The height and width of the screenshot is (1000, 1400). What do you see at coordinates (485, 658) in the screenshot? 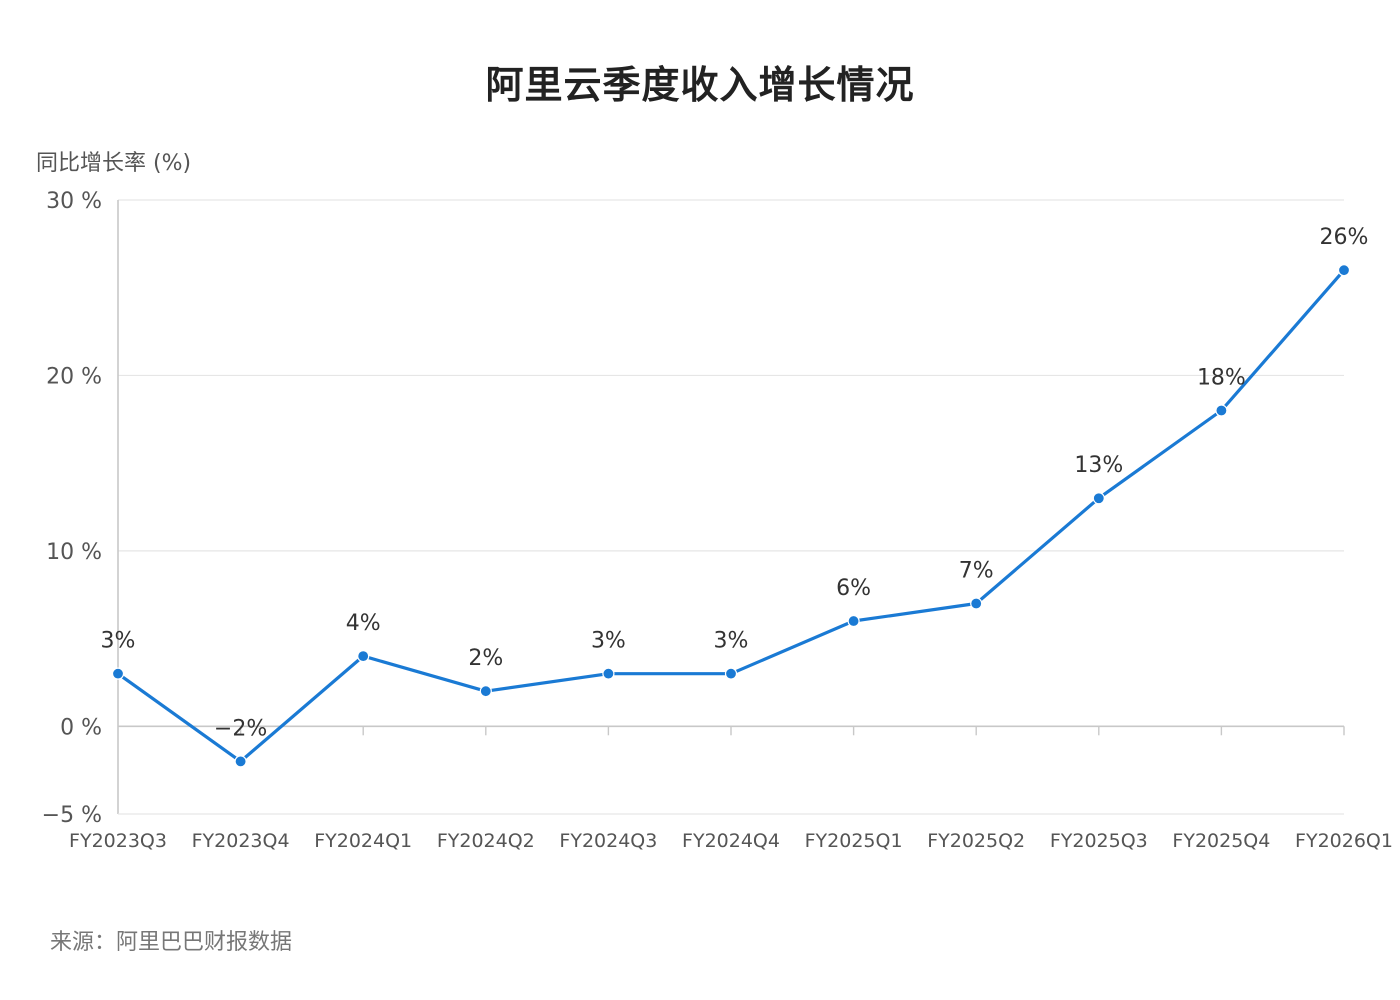
I see `data-label: 2%` at bounding box center [485, 658].